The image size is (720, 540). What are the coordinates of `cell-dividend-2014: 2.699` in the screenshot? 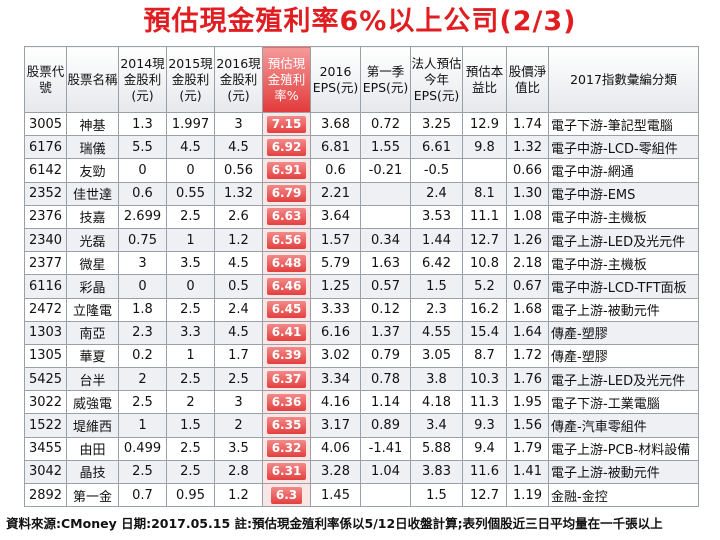 It's located at (142, 216).